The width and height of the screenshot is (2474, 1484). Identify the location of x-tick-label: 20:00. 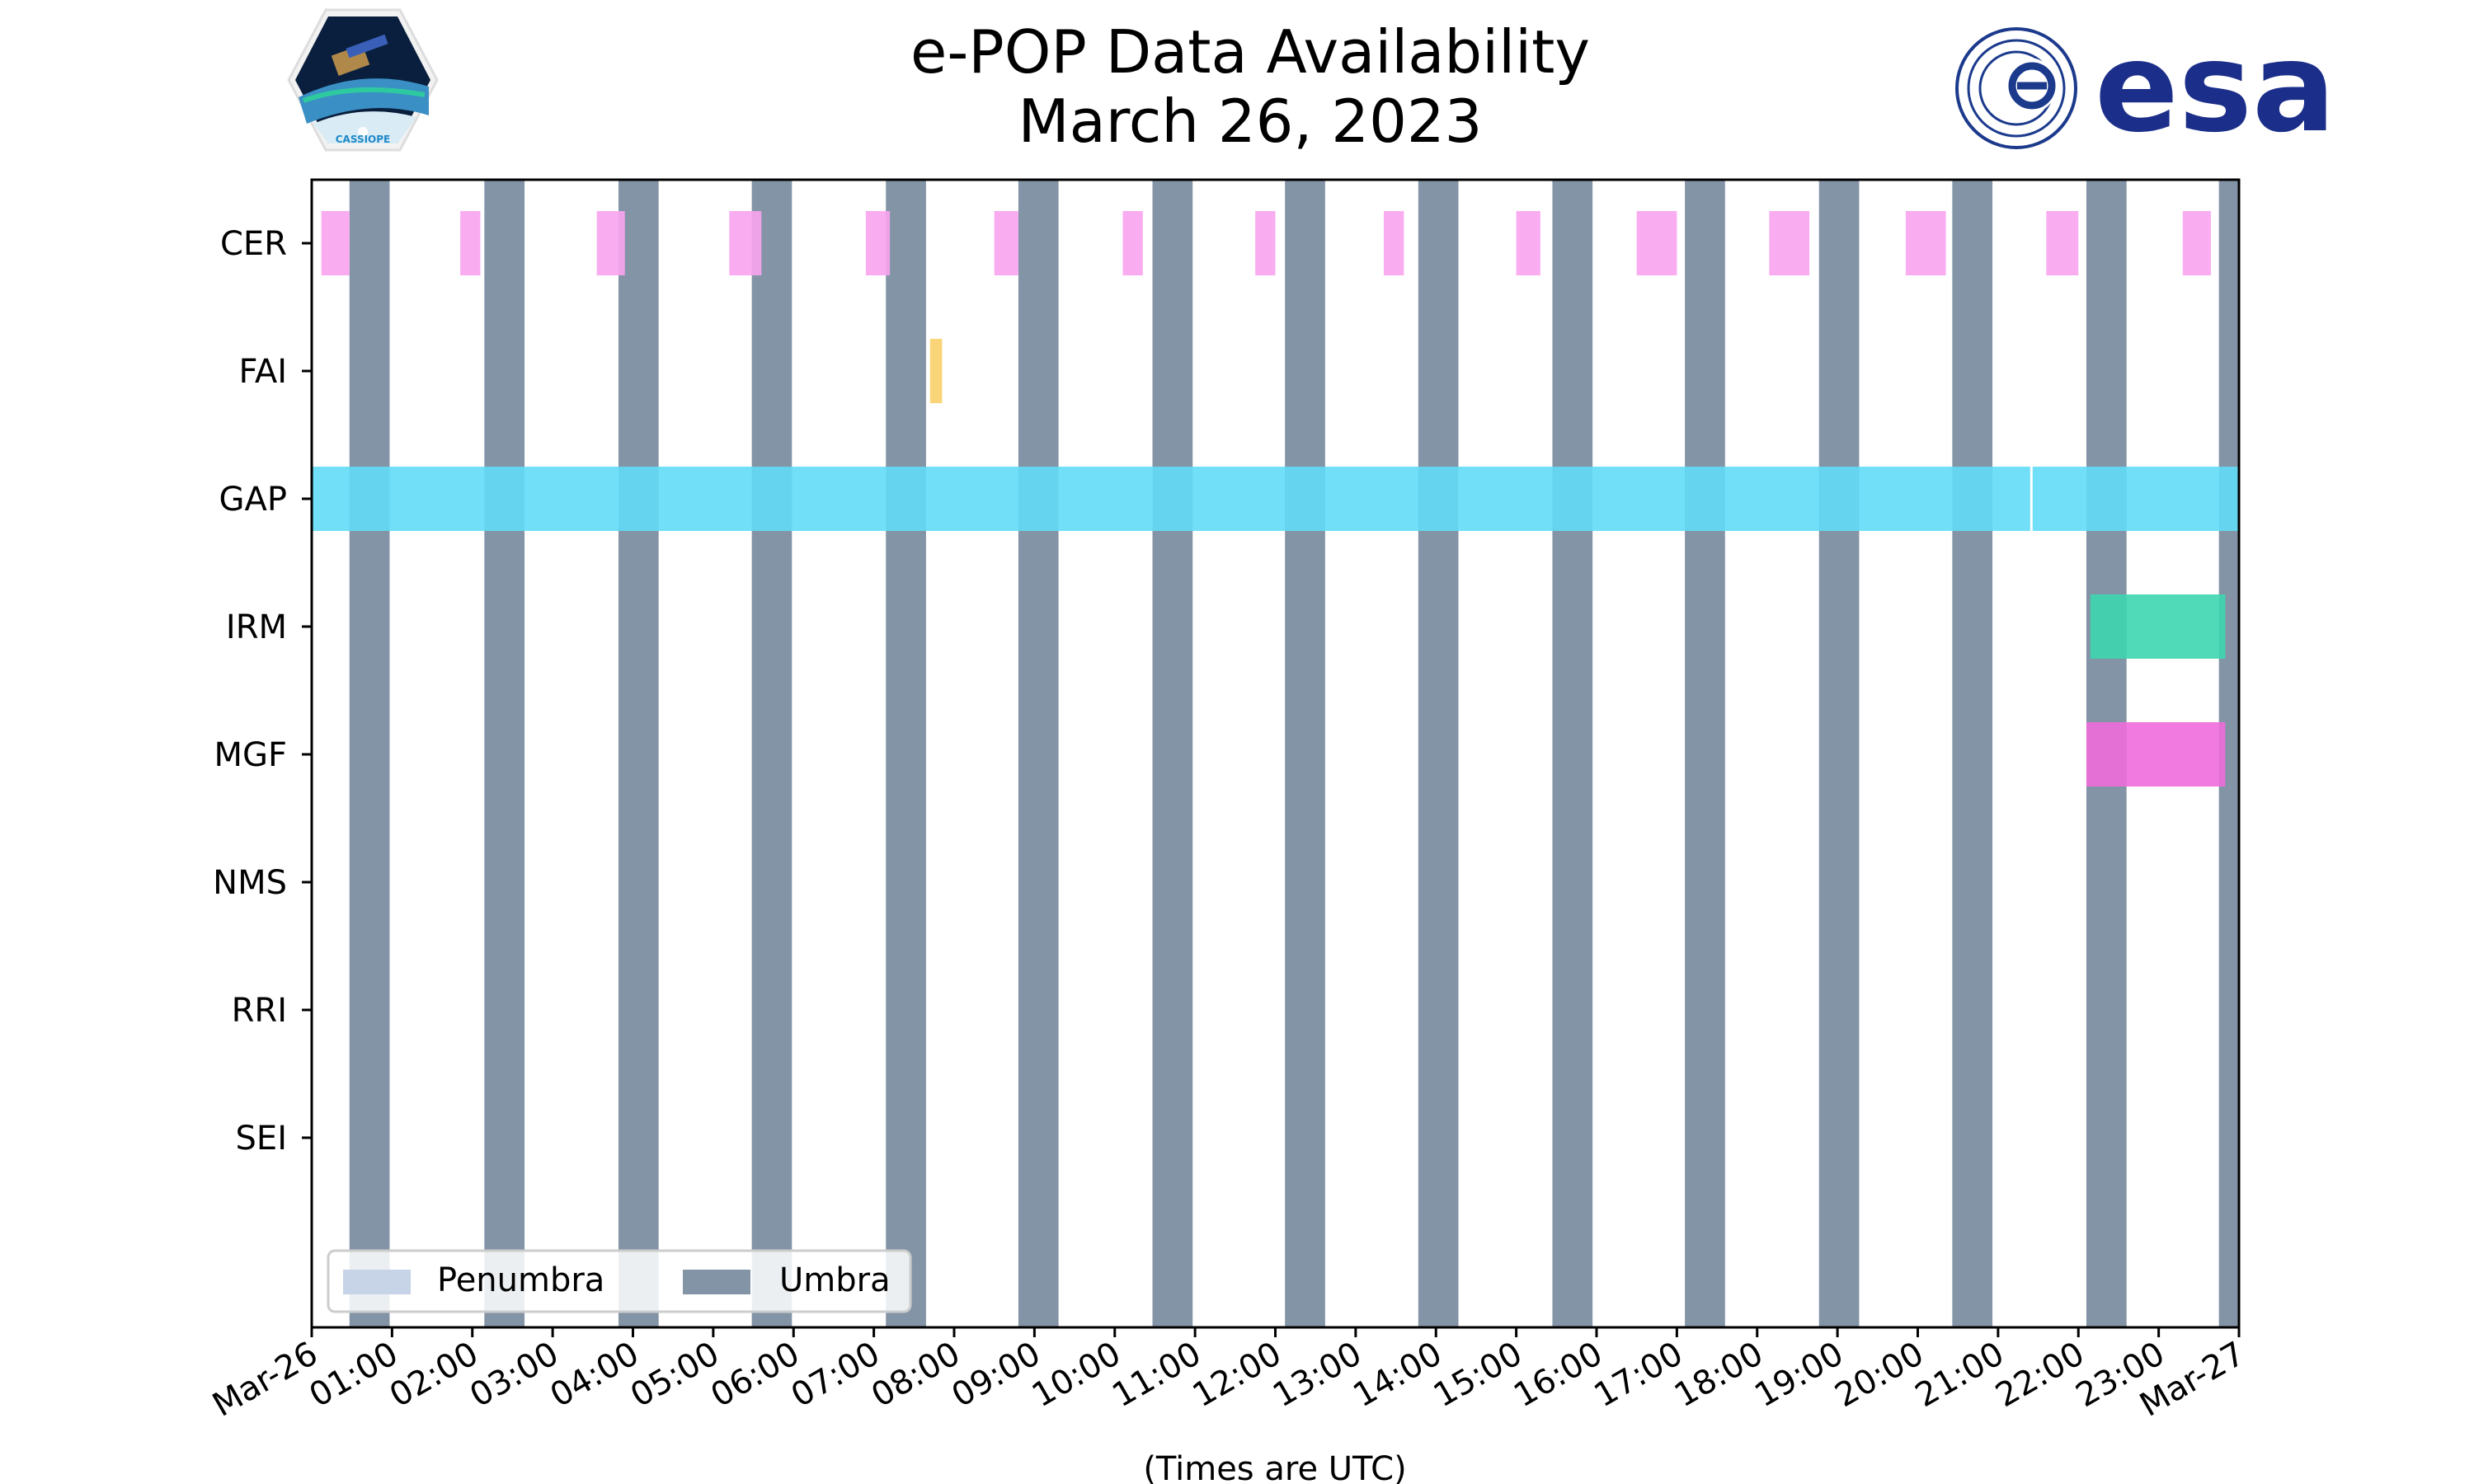
(1880, 1375).